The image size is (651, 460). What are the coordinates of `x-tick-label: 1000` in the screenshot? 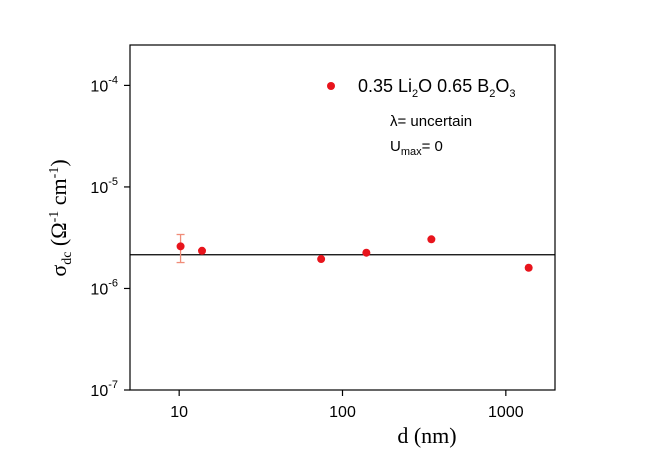 It's located at (506, 412).